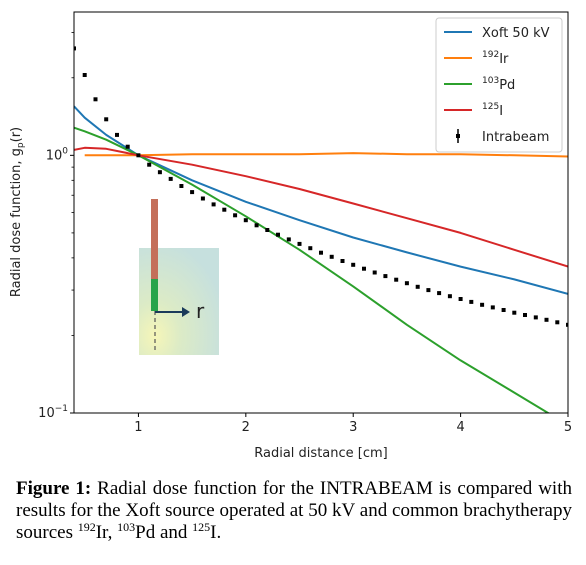 The image size is (586, 565). Describe the element at coordinates (495, 58) in the screenshot. I see `legend-label-192ir: 192Ir` at that location.